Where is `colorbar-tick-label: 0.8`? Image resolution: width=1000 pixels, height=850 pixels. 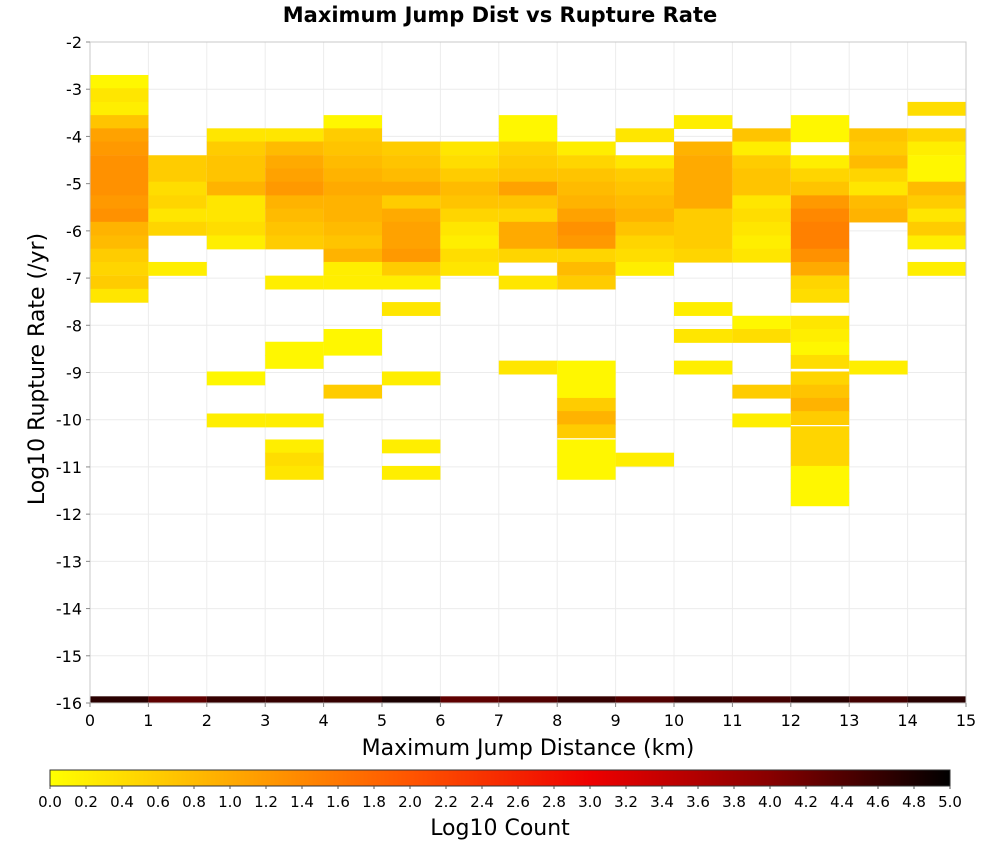 colorbar-tick-label: 0.8 is located at coordinates (194, 802).